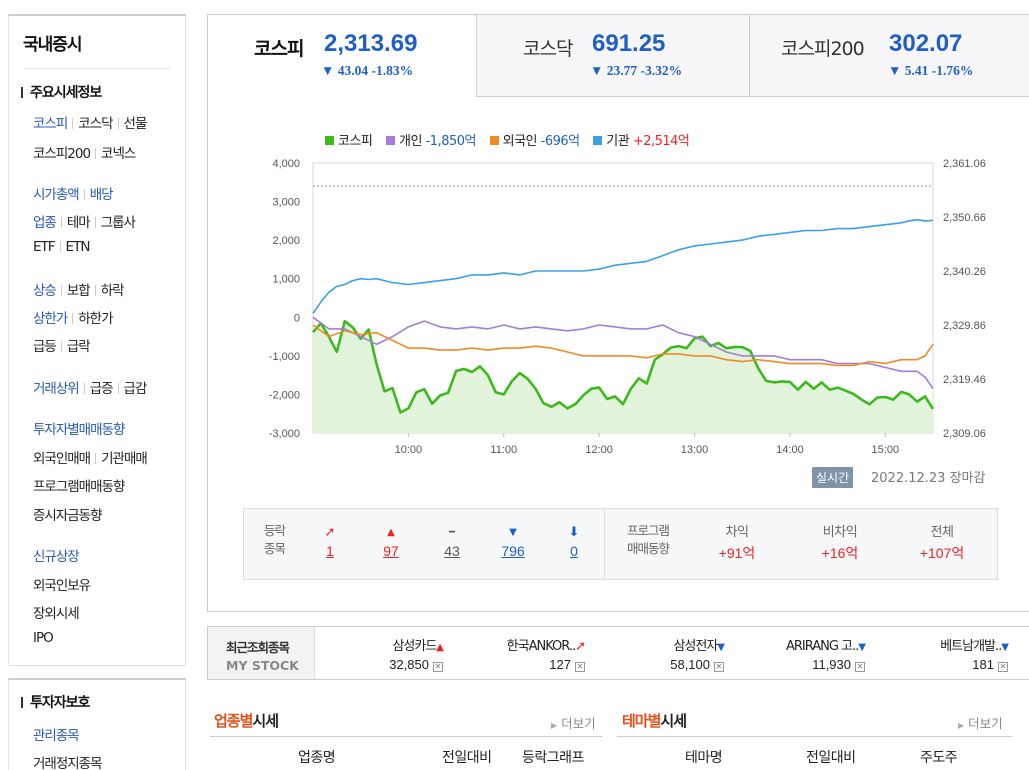 This screenshot has width=1029, height=770. Describe the element at coordinates (560, 141) in the screenshot. I see `legend-value-foreign: -696억` at that location.